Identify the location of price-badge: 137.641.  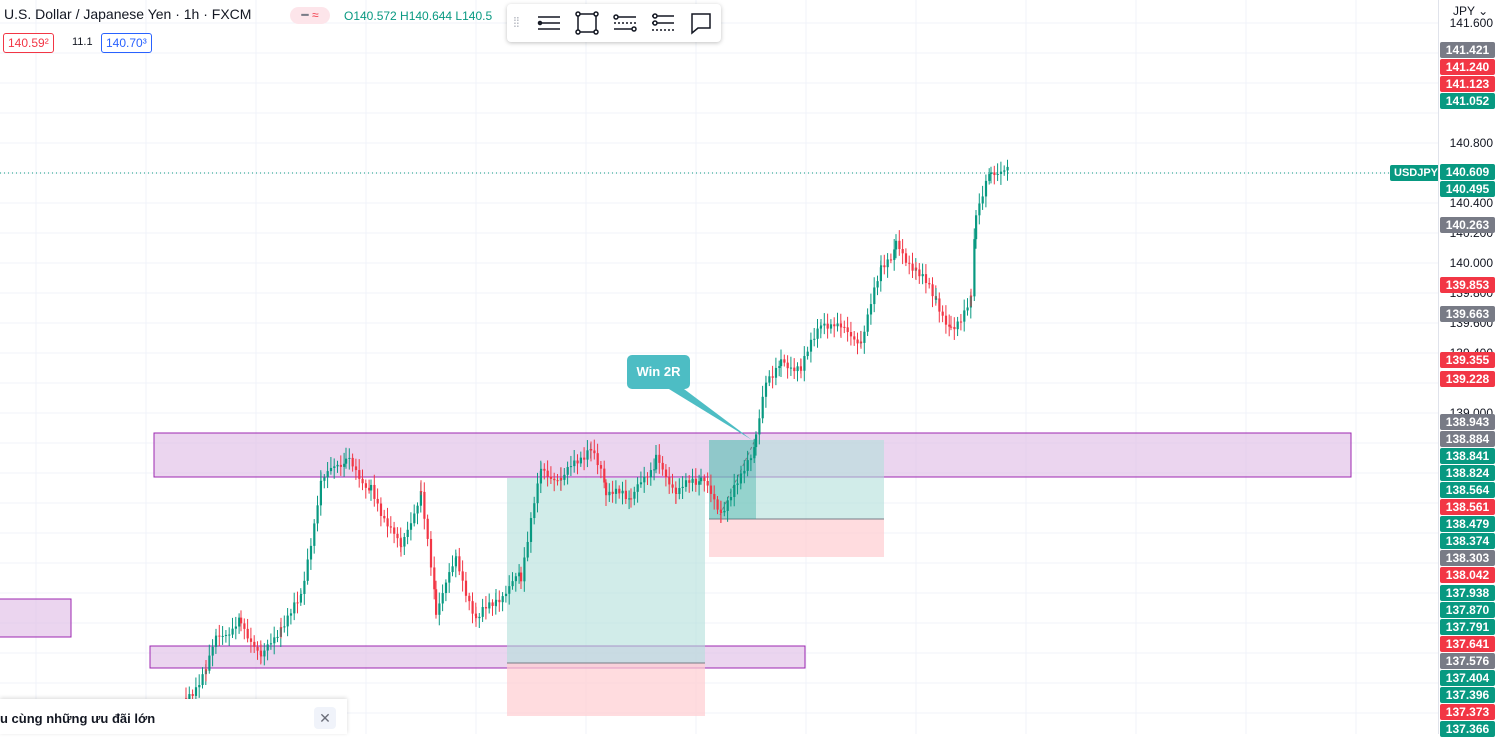
(1467, 643).